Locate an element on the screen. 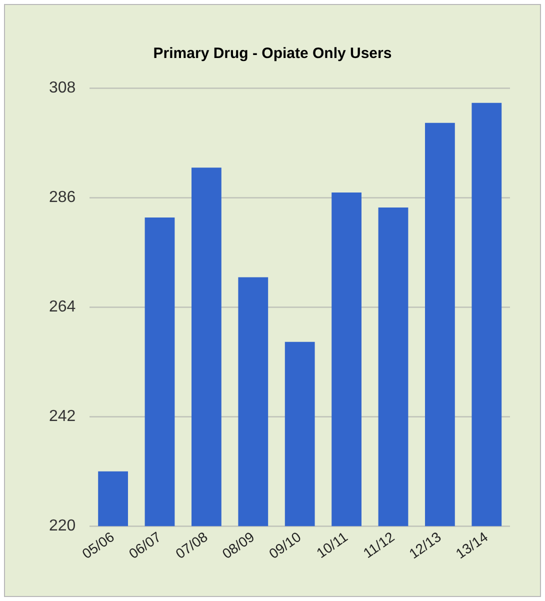 The image size is (545, 601). y-tick-label: 220 is located at coordinates (62, 526).